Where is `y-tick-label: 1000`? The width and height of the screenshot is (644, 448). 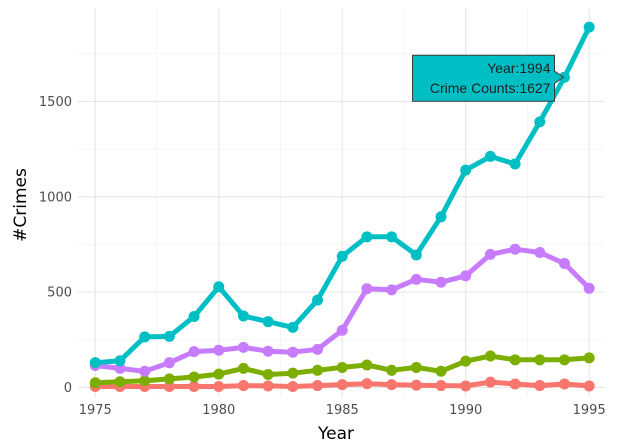
y-tick-label: 1000 is located at coordinates (55, 197).